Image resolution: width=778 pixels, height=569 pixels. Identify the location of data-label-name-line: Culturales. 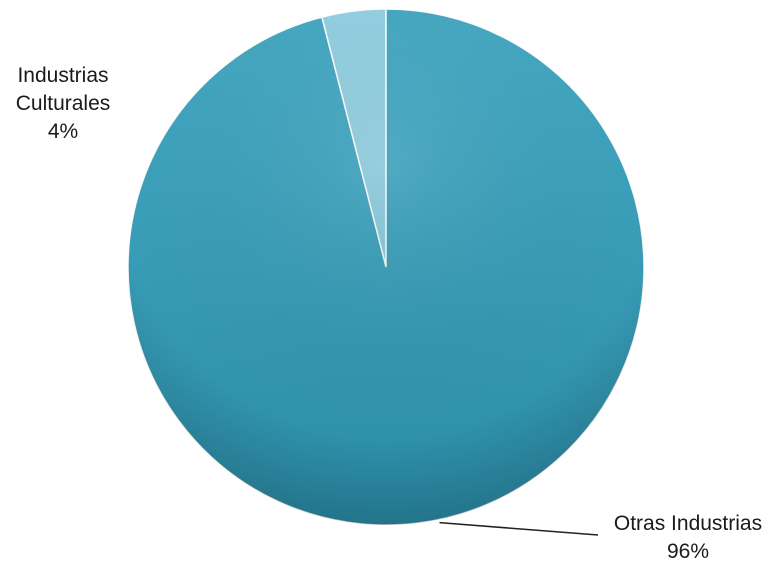
(63, 103).